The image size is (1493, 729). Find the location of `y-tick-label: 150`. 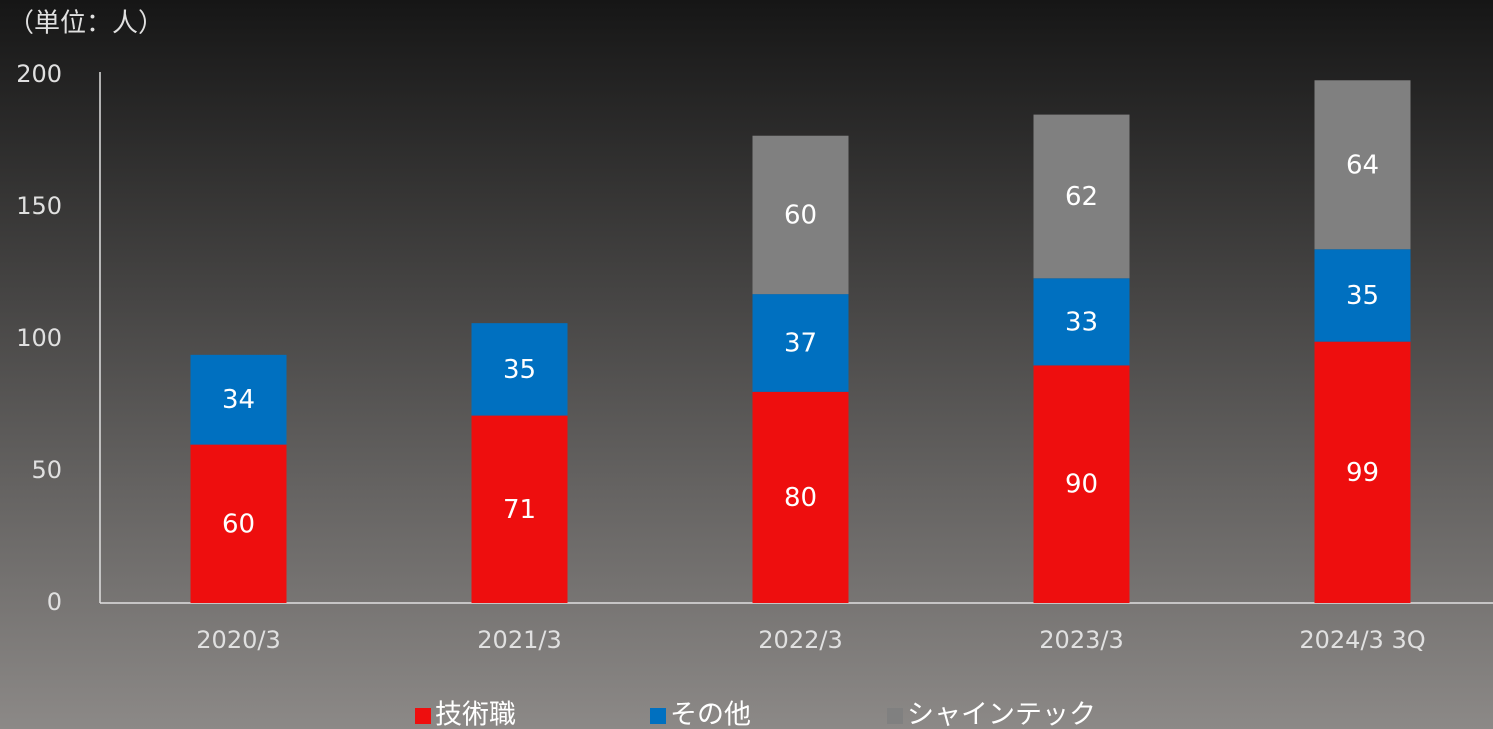

y-tick-label: 150 is located at coordinates (39, 206).